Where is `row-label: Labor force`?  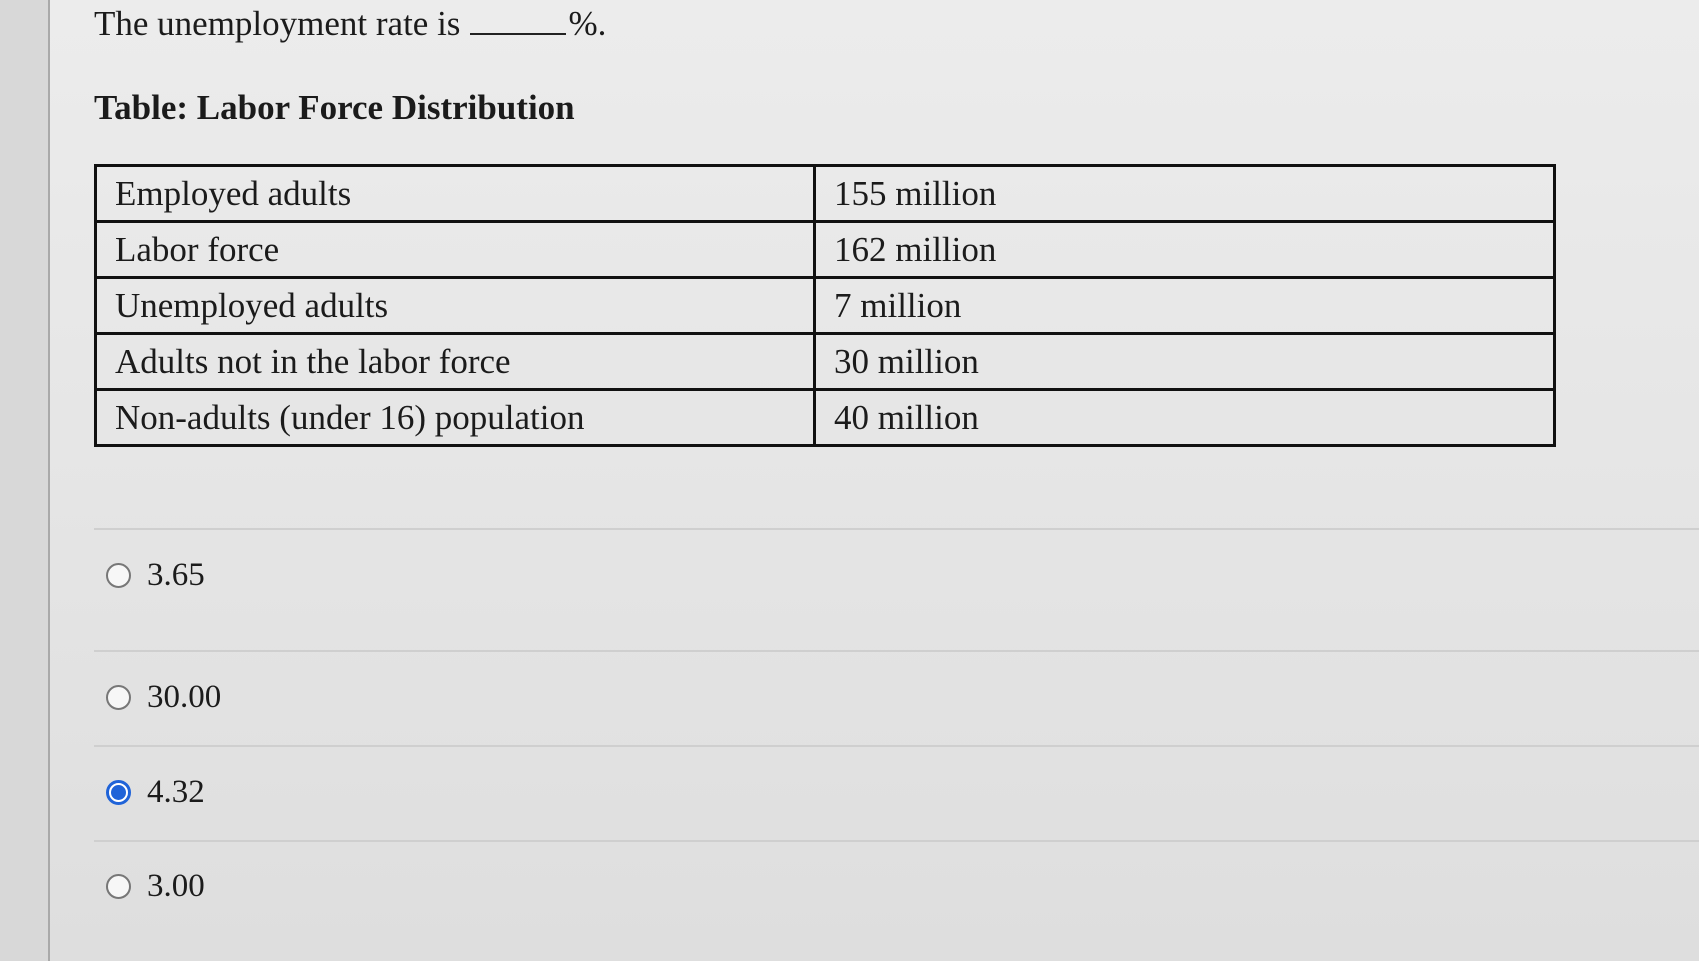 row-label: Labor force is located at coordinates (455, 249).